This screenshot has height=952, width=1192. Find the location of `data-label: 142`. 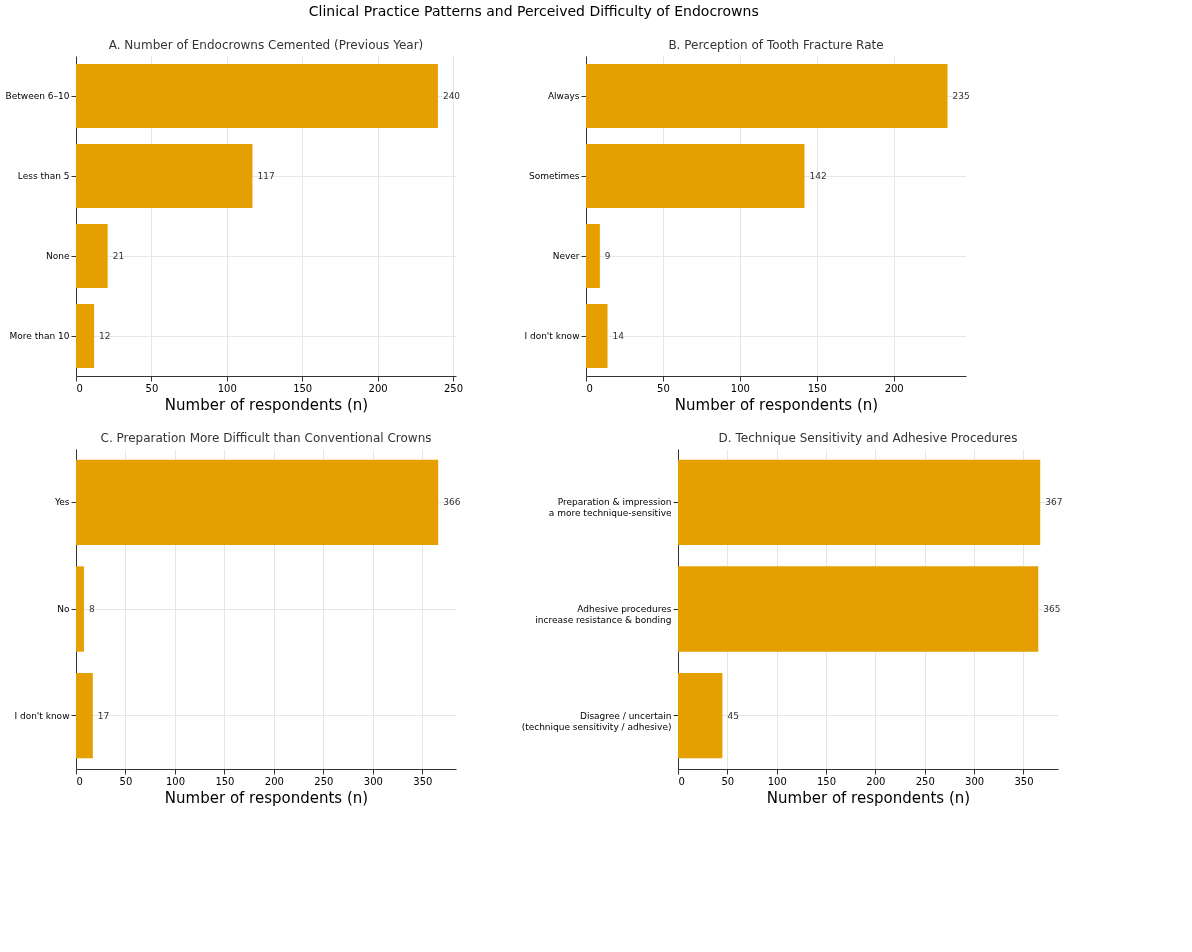

data-label: 142 is located at coordinates (818, 176).